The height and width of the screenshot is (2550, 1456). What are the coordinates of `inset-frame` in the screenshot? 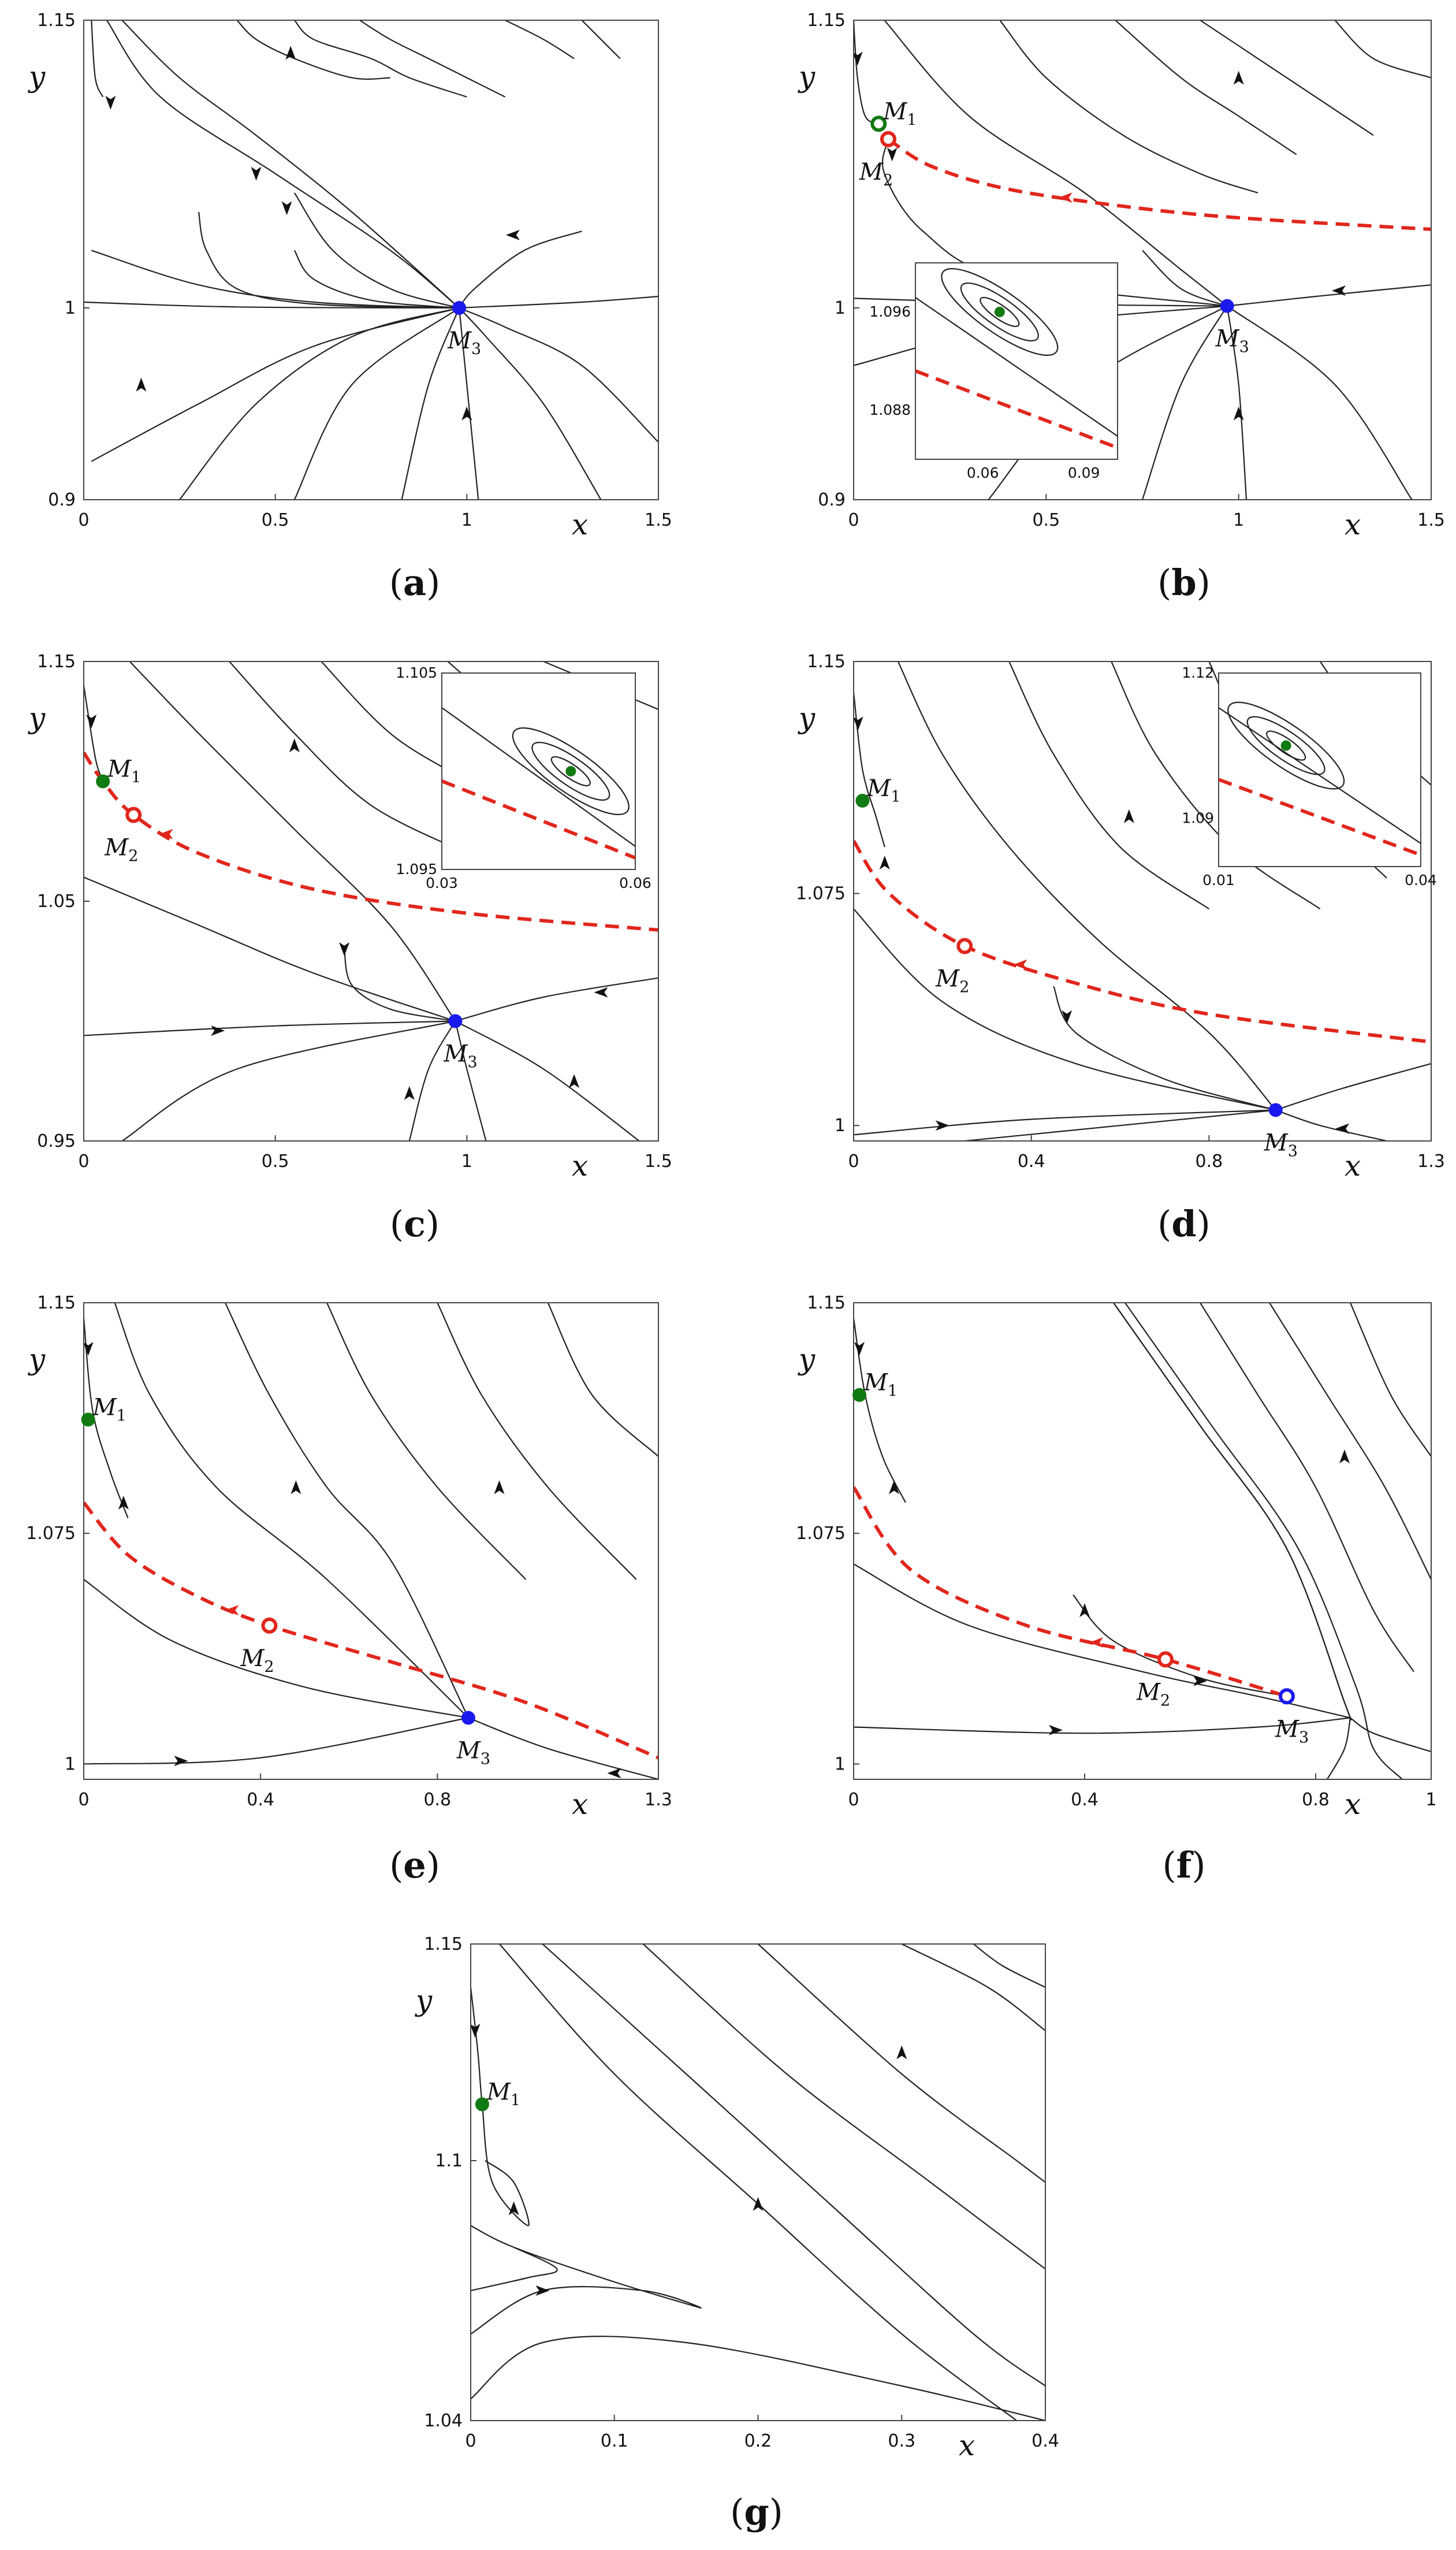 It's located at (1016, 361).